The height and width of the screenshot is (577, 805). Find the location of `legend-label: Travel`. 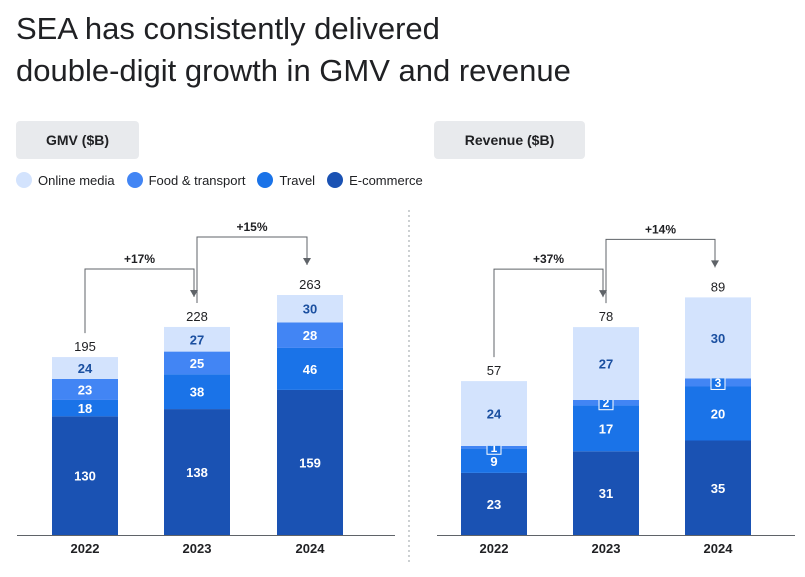

legend-label: Travel is located at coordinates (297, 180).